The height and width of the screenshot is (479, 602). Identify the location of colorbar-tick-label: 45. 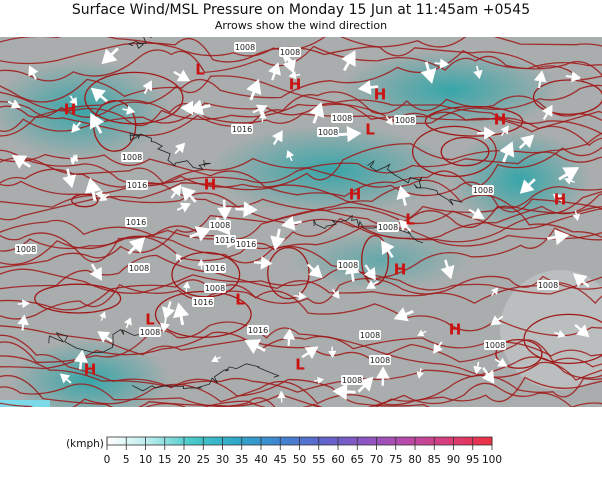
(280, 460).